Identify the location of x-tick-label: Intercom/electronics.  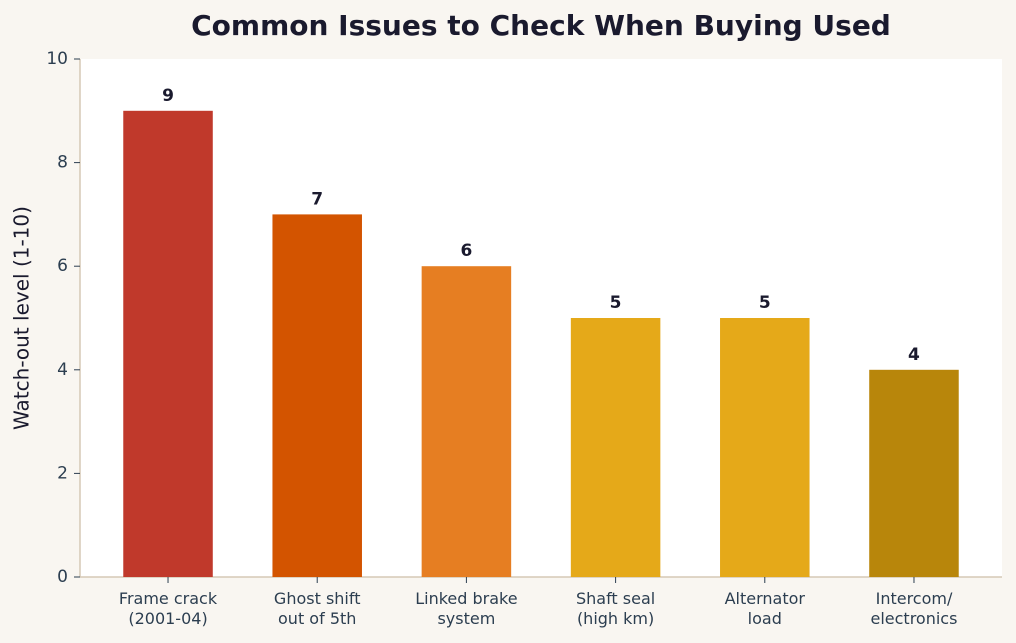
(914, 608).